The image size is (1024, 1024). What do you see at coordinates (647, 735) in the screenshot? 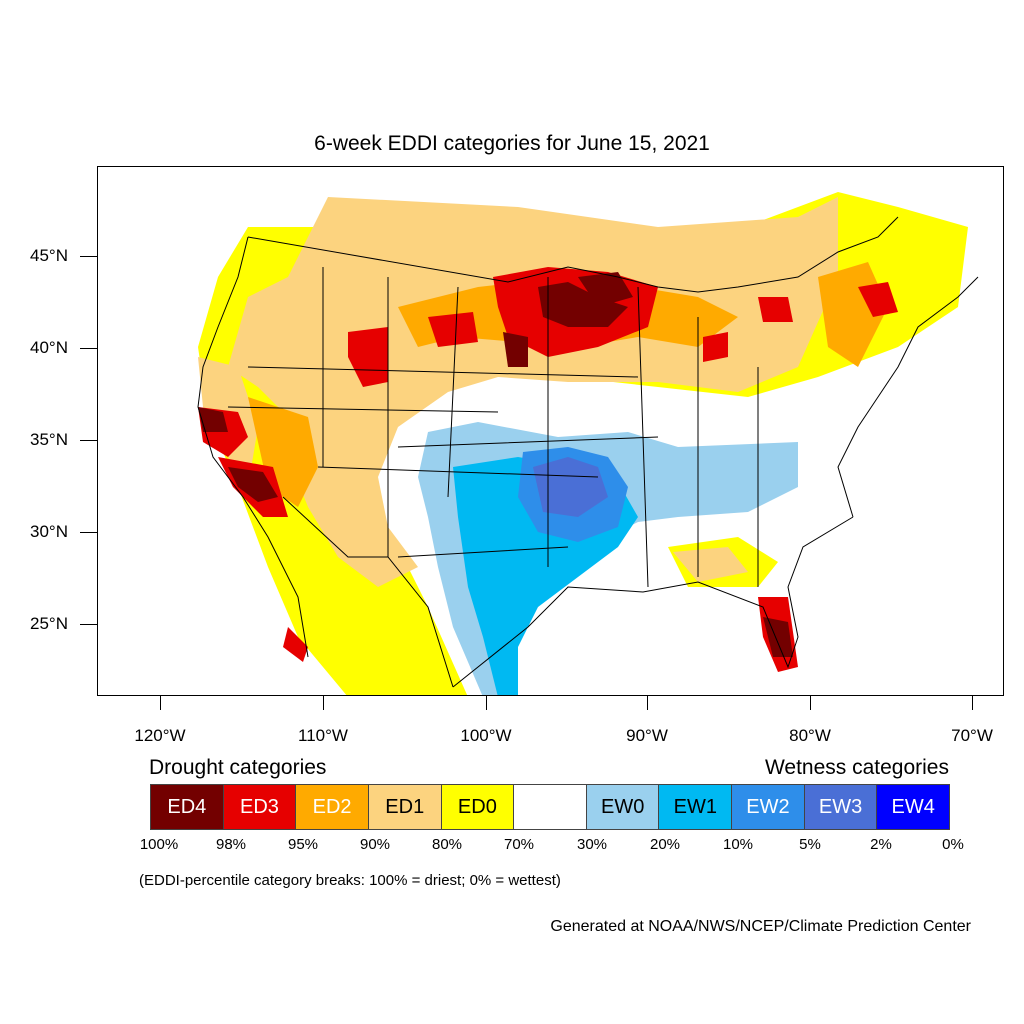
I see `lon-label-90w: 90°W` at bounding box center [647, 735].